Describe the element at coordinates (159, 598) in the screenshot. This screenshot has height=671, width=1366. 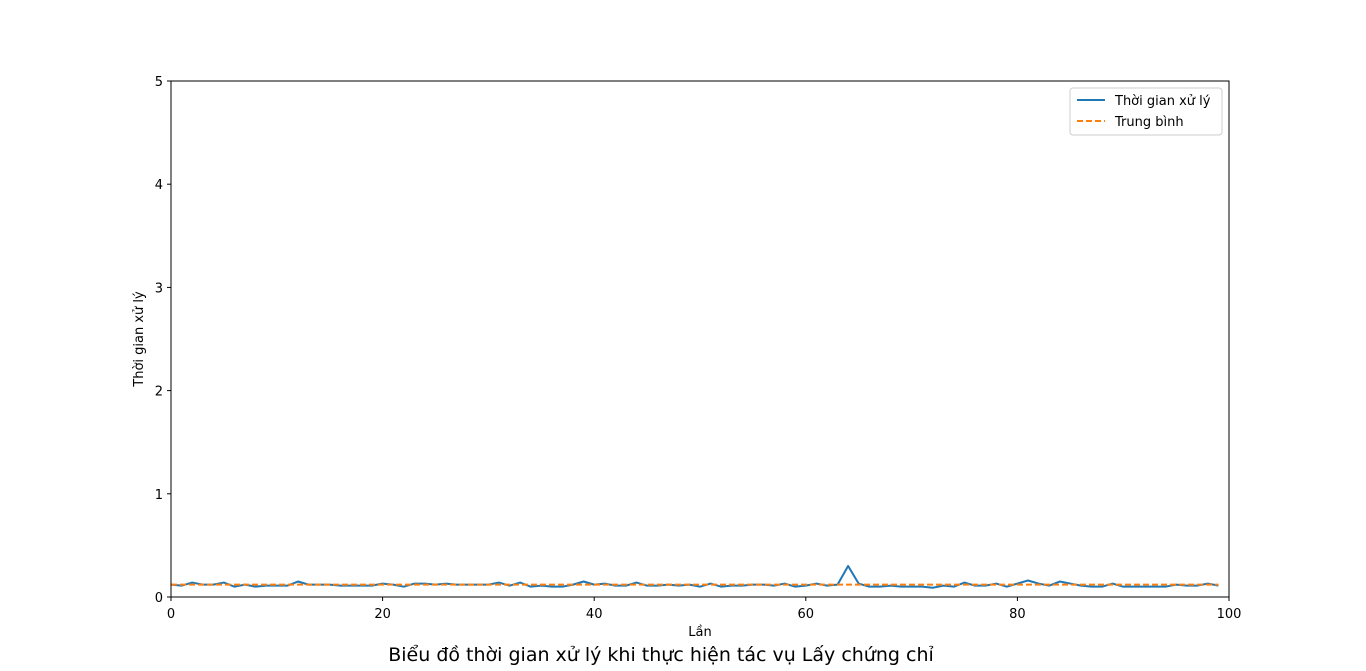
I see `y-tick-label: 0` at that location.